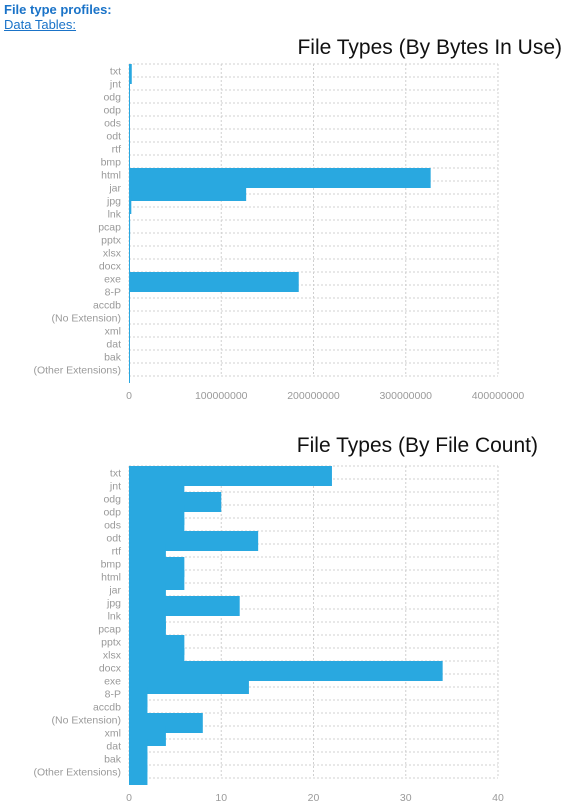  I want to click on x-tick-label: 200000000, so click(313, 396).